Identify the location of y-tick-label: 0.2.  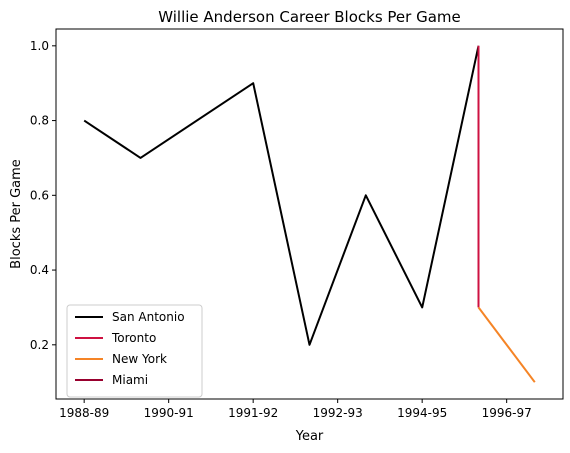
(39, 345).